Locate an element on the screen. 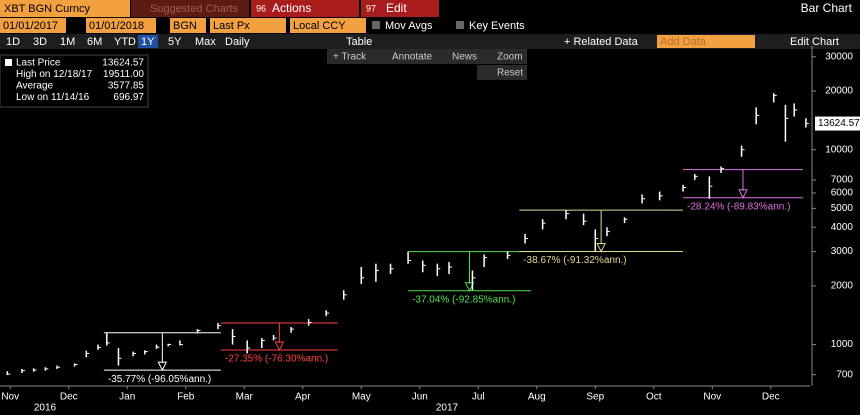 The image size is (860, 415). y-tick-label: 1000 is located at coordinates (842, 344).